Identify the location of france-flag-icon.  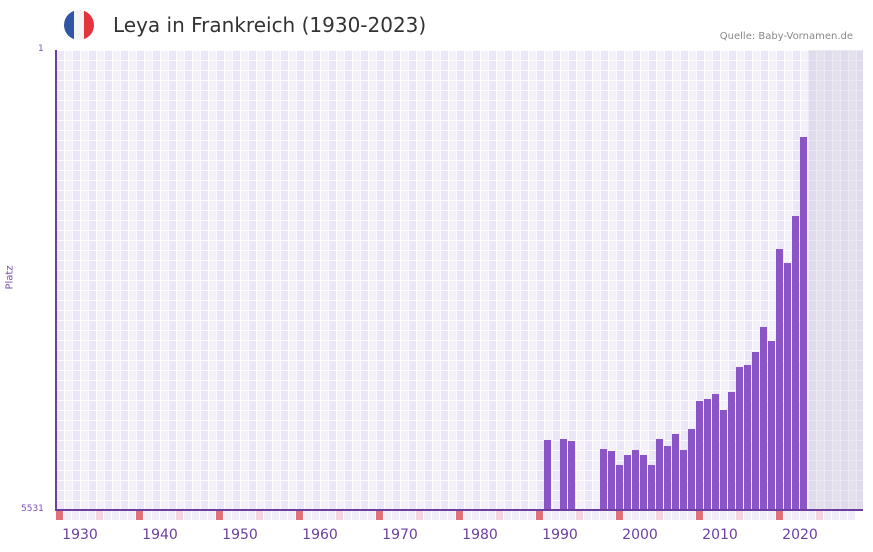
(79, 25).